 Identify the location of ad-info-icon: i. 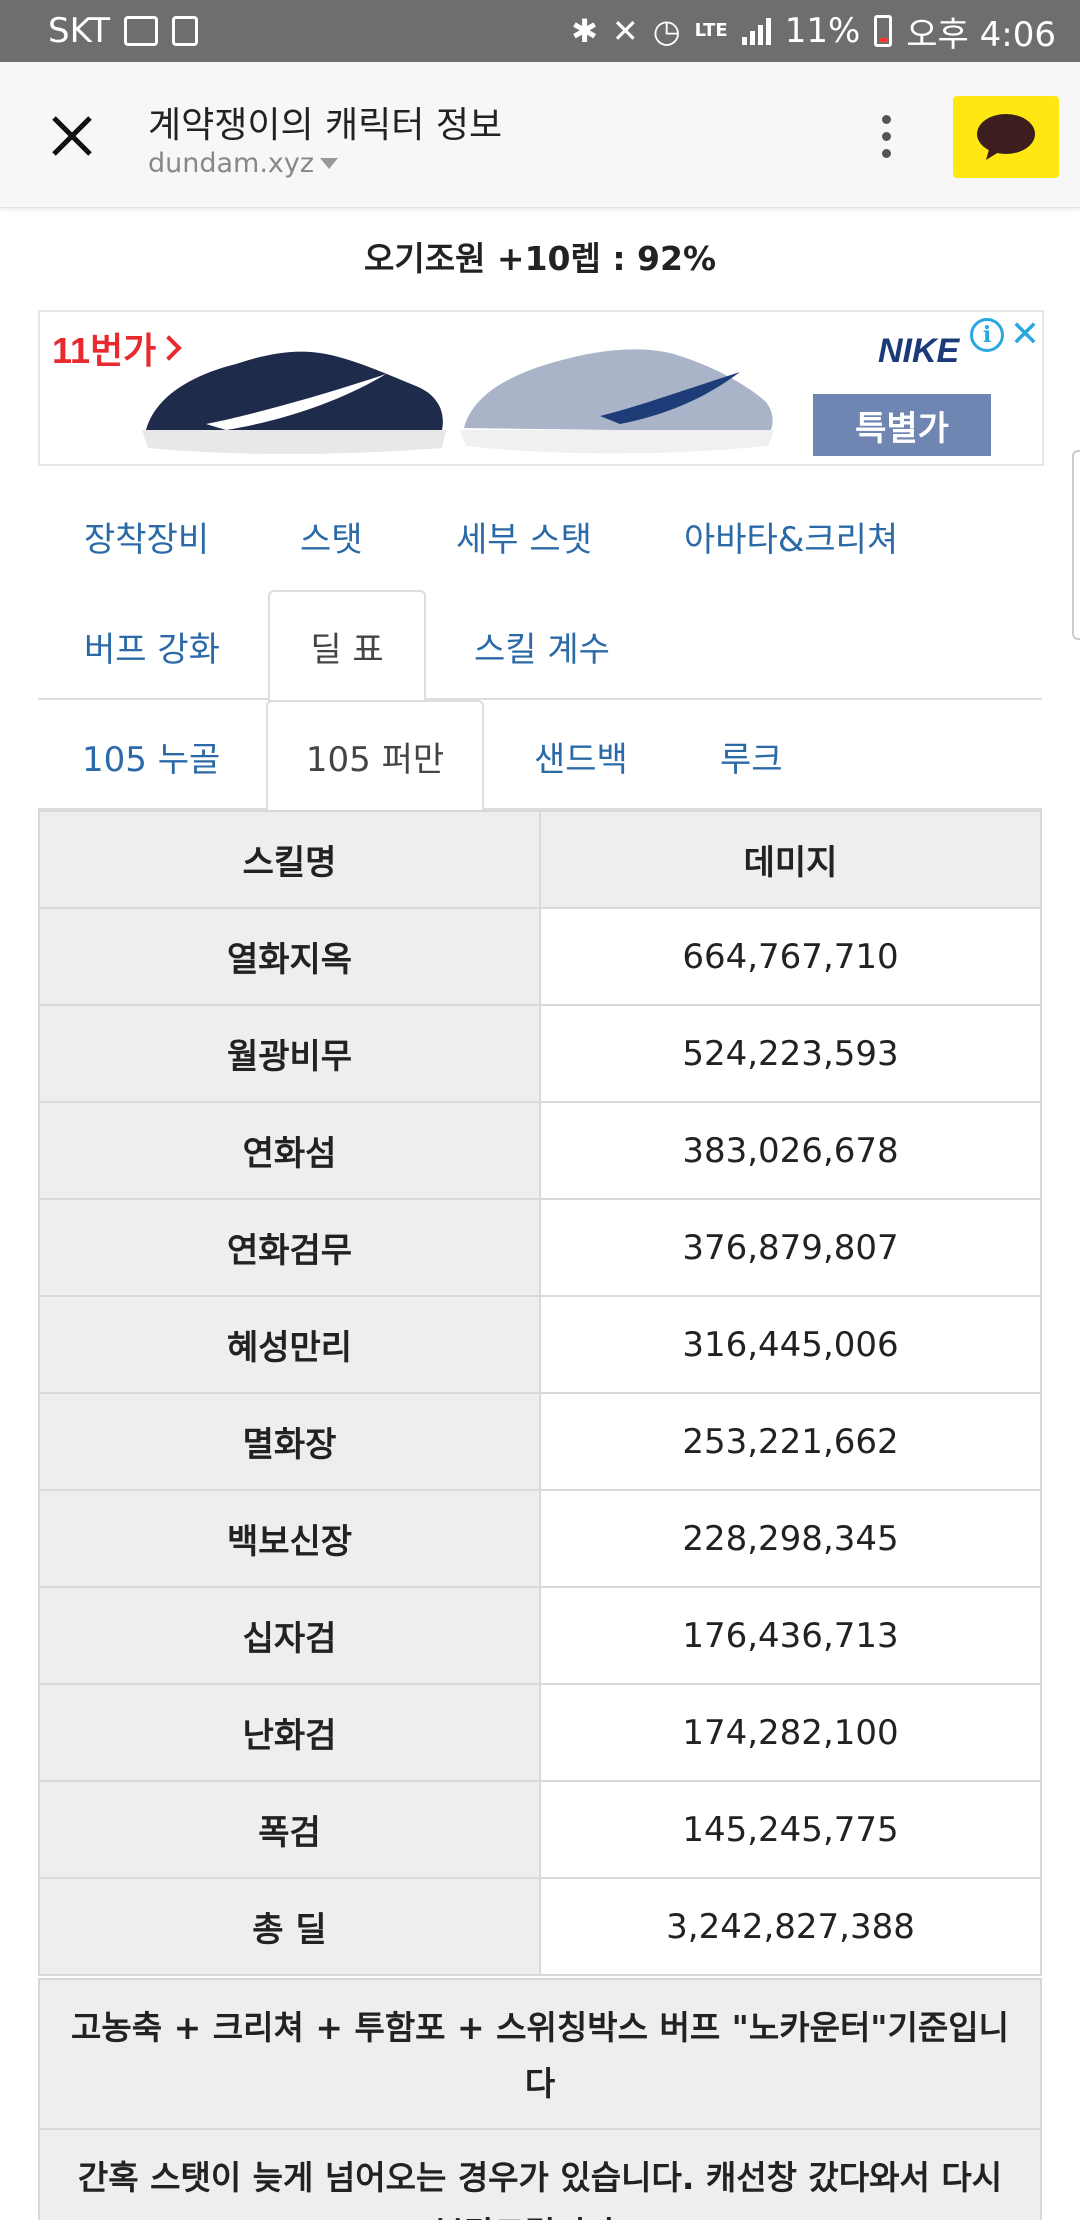
(987, 335).